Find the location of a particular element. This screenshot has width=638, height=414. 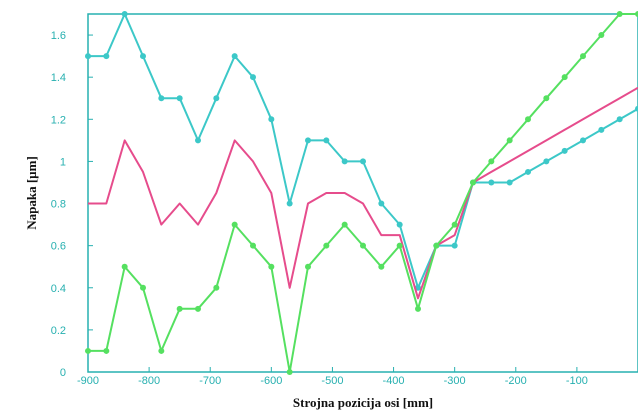

x-tick-label: -200 is located at coordinates (516, 381).